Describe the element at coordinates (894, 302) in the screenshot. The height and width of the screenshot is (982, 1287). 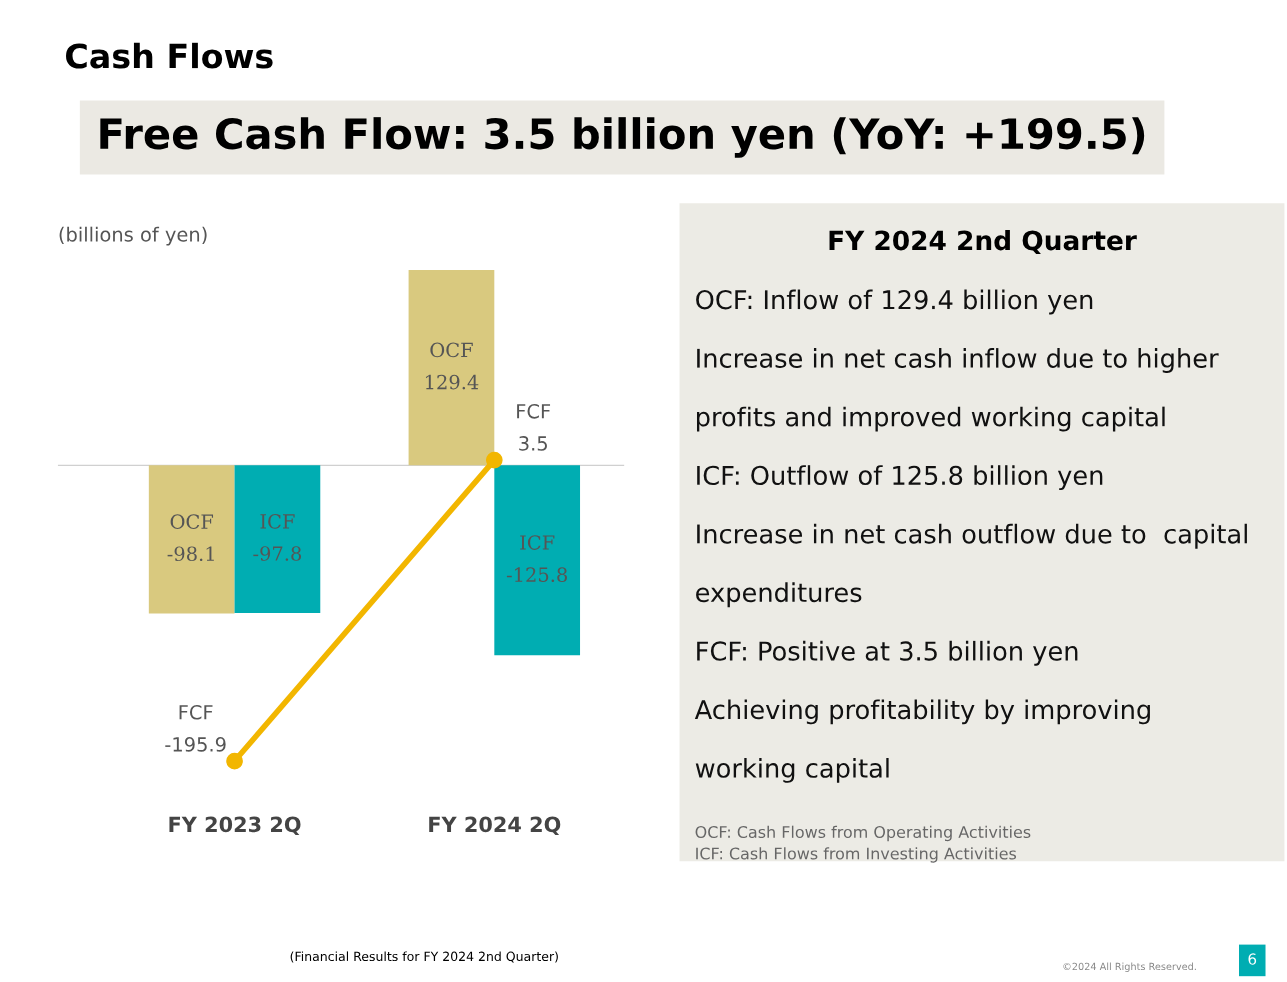
I see `text: OCF: Inflow of 129.4 billion yen` at that location.